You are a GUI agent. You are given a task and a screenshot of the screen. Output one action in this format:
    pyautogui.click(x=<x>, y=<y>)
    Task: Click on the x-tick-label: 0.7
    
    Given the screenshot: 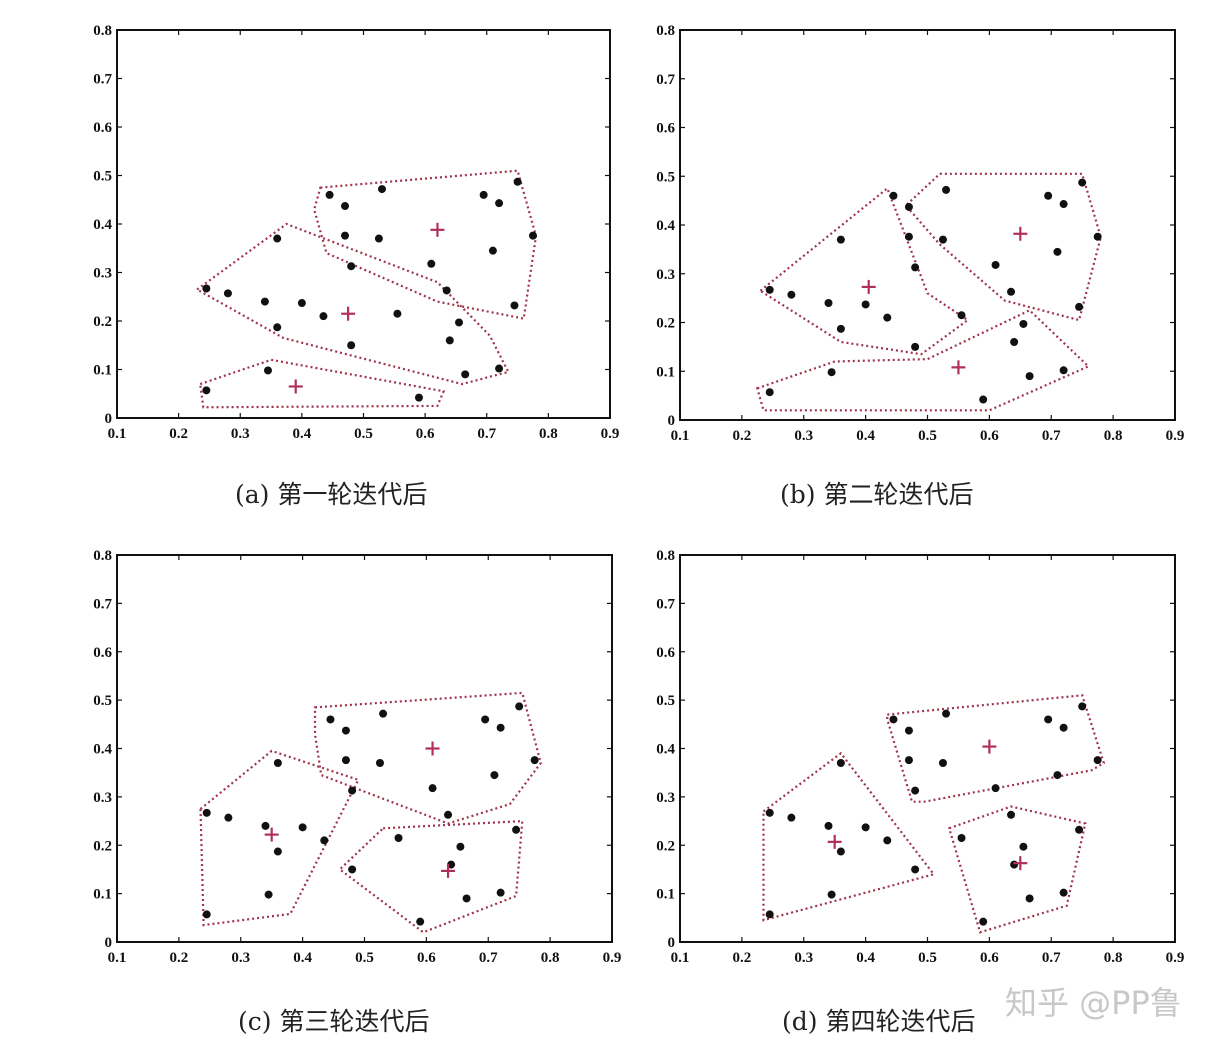 What is the action you would take?
    pyautogui.click(x=1051, y=958)
    